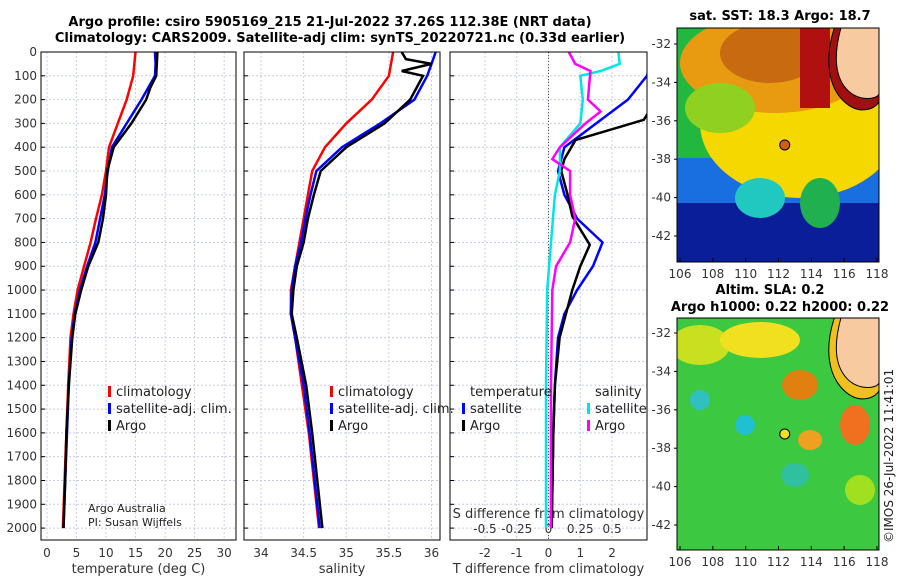  Describe the element at coordinates (580, 553) in the screenshot. I see `x-tick-label: 1` at that location.